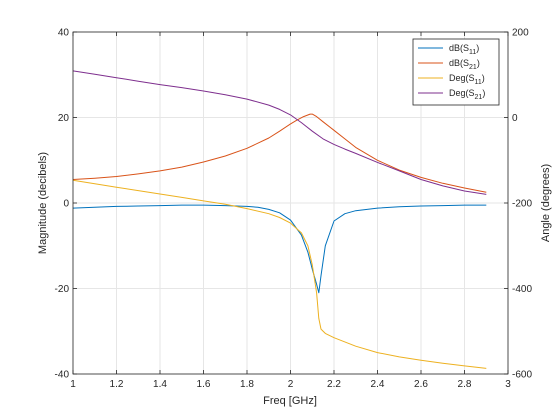  Describe the element at coordinates (378, 384) in the screenshot. I see `x-tick-label: 2.4` at that location.